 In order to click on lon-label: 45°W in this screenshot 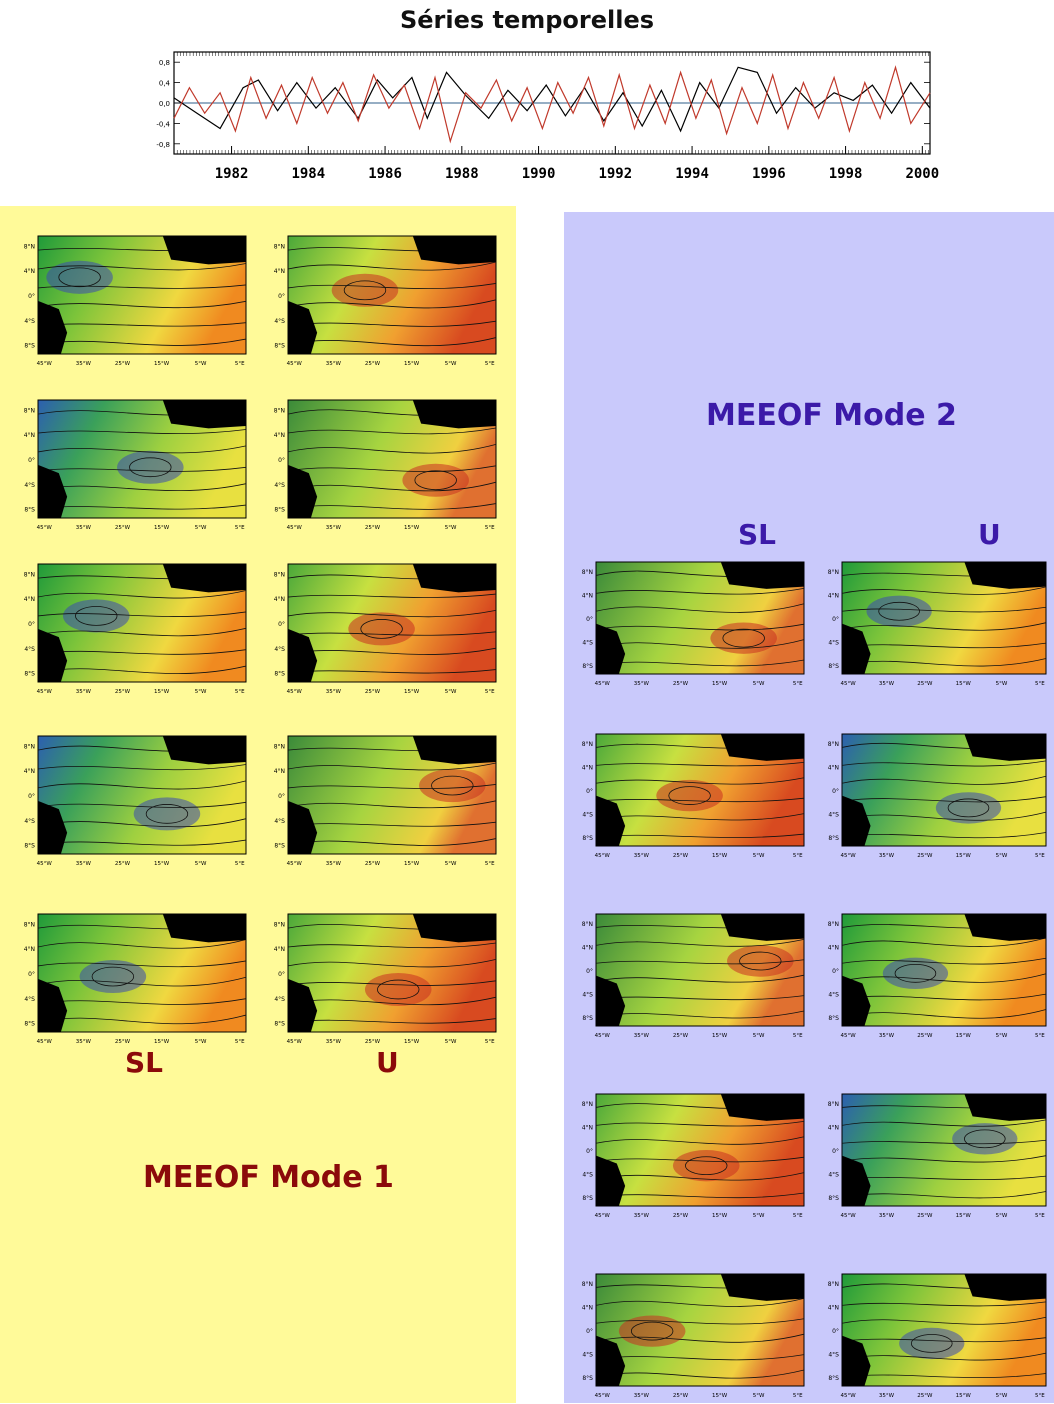, I will do `click(603, 856)`.